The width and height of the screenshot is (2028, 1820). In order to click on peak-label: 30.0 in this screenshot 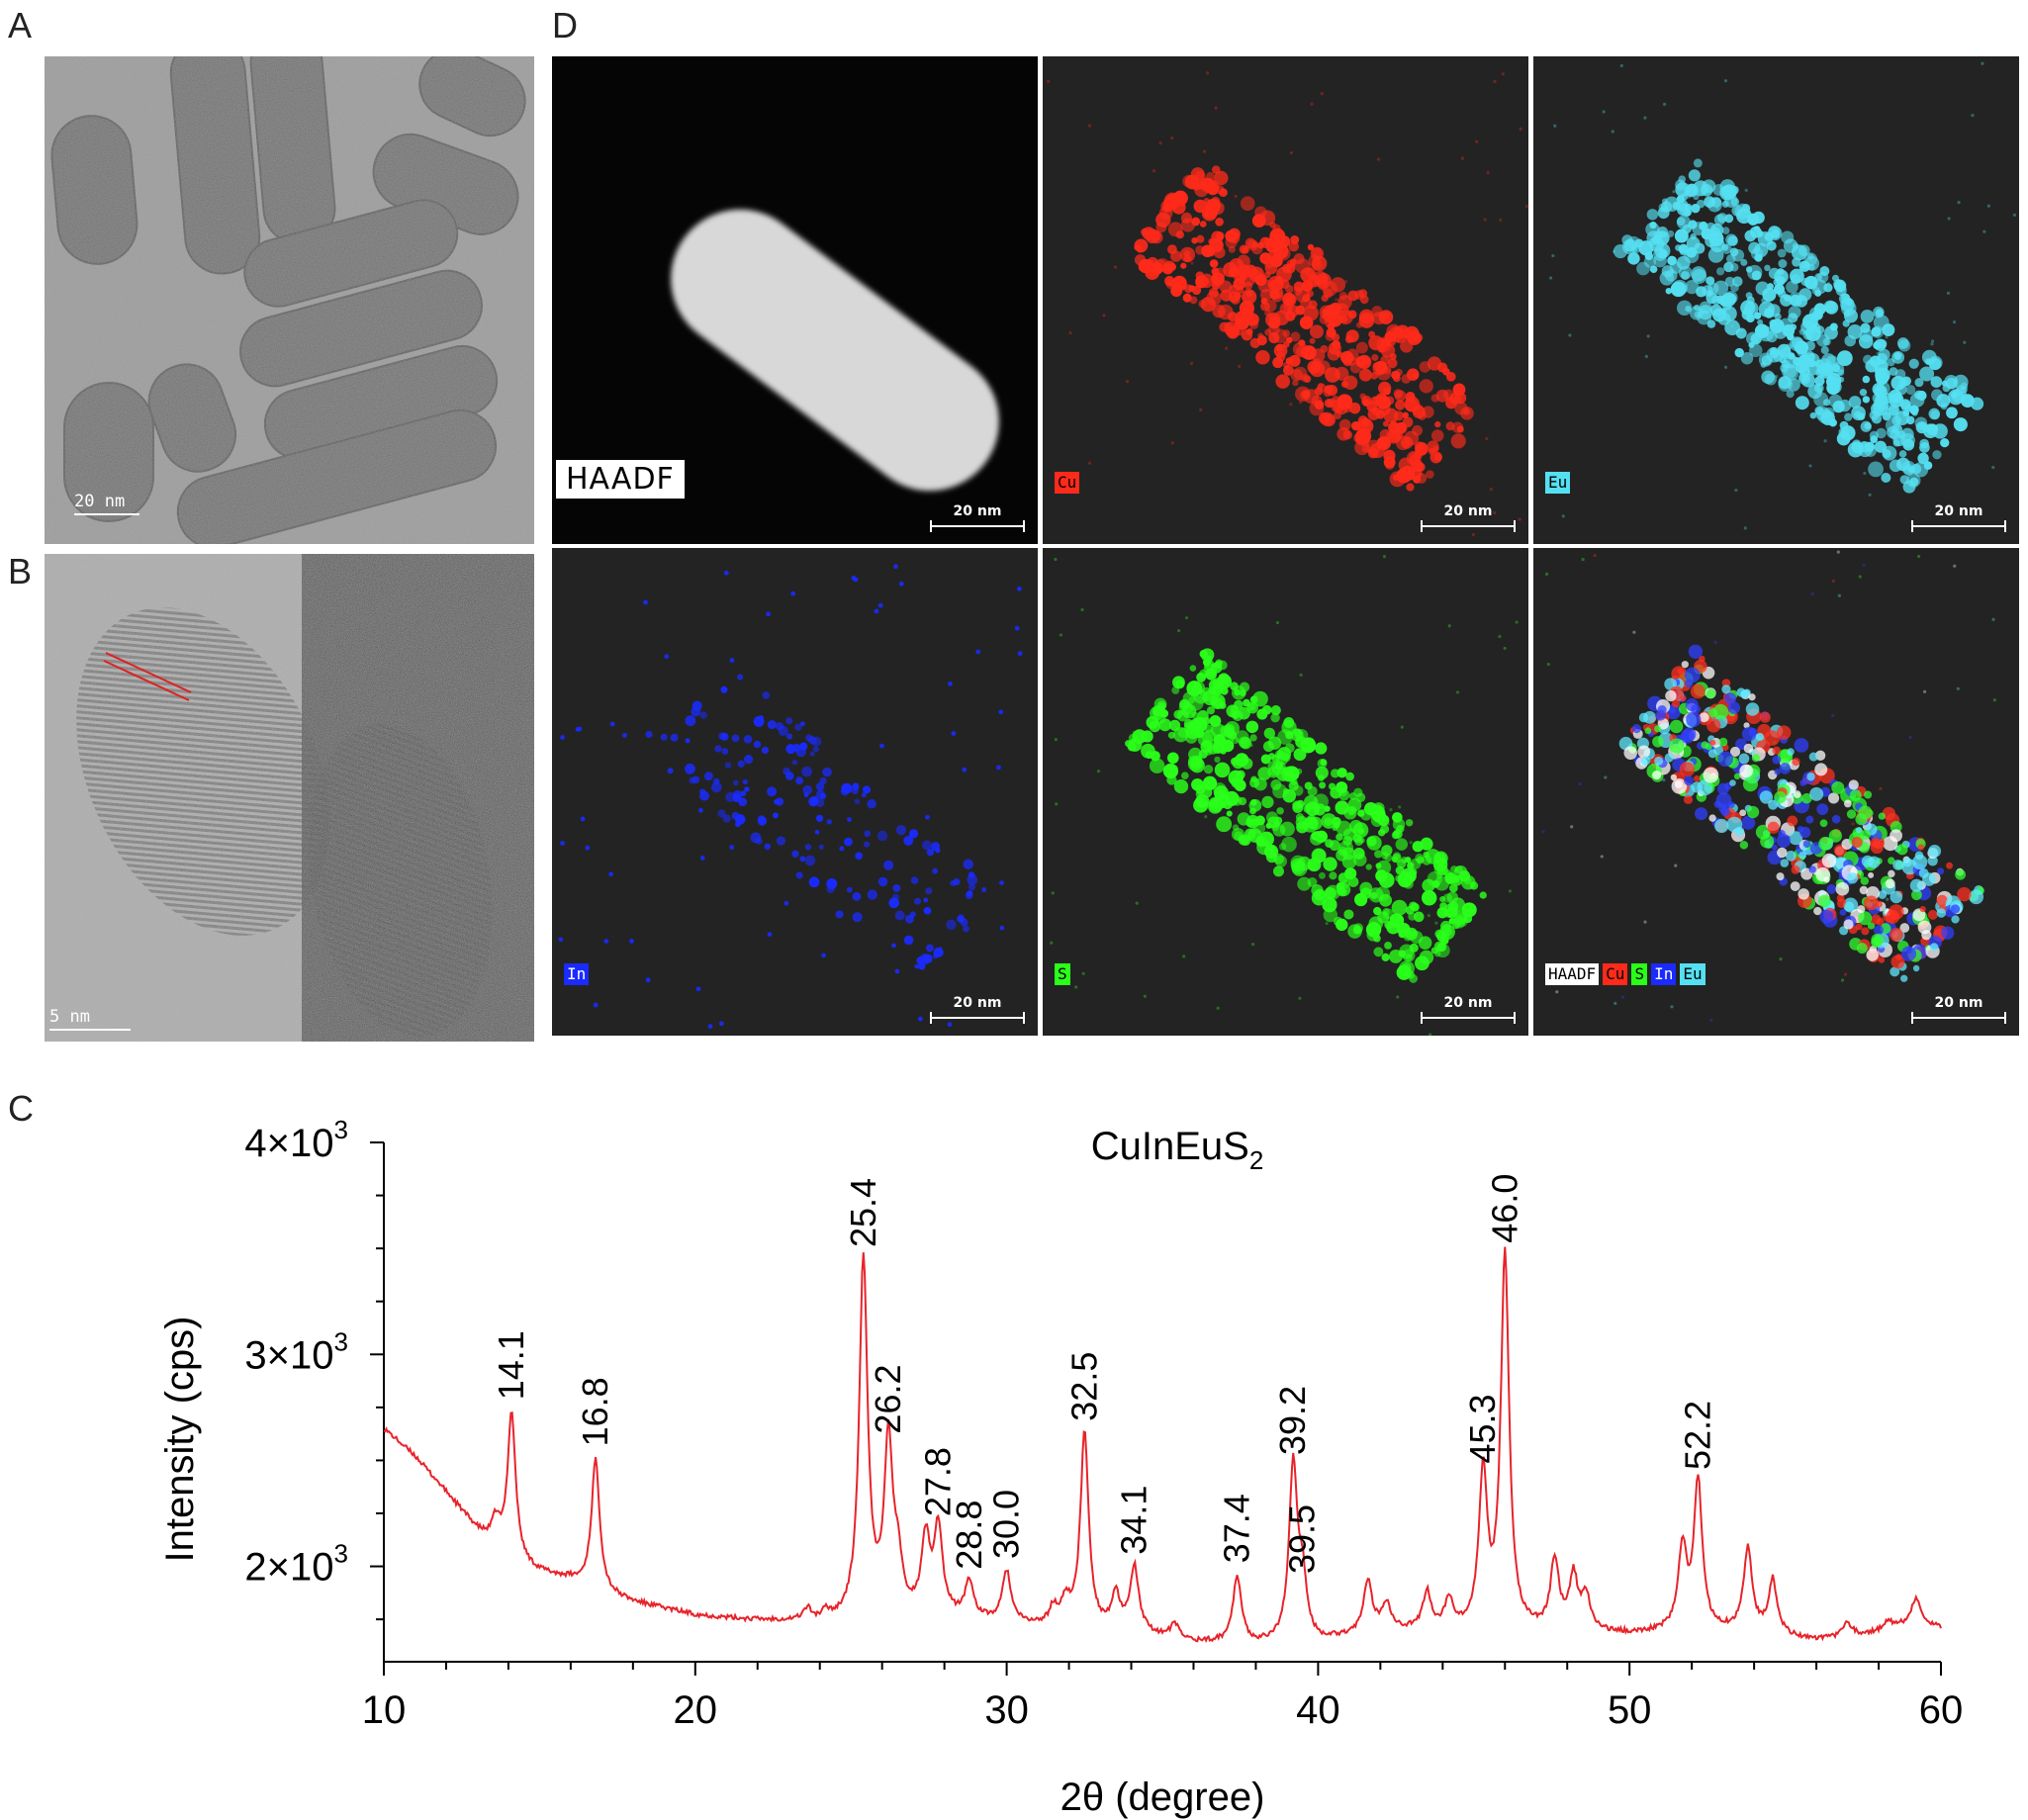, I will do `click(1006, 1524)`.